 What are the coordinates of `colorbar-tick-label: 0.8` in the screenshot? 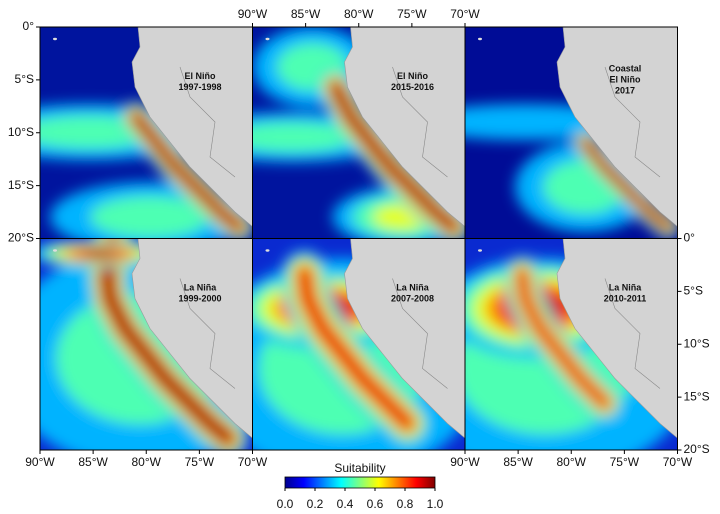 It's located at (405, 504).